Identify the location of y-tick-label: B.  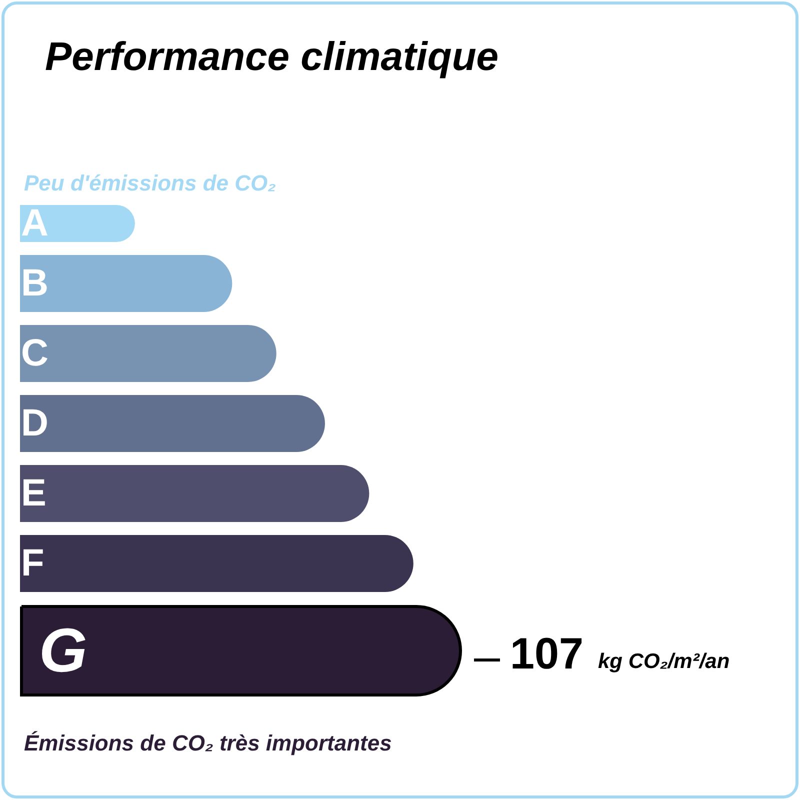
(34, 283).